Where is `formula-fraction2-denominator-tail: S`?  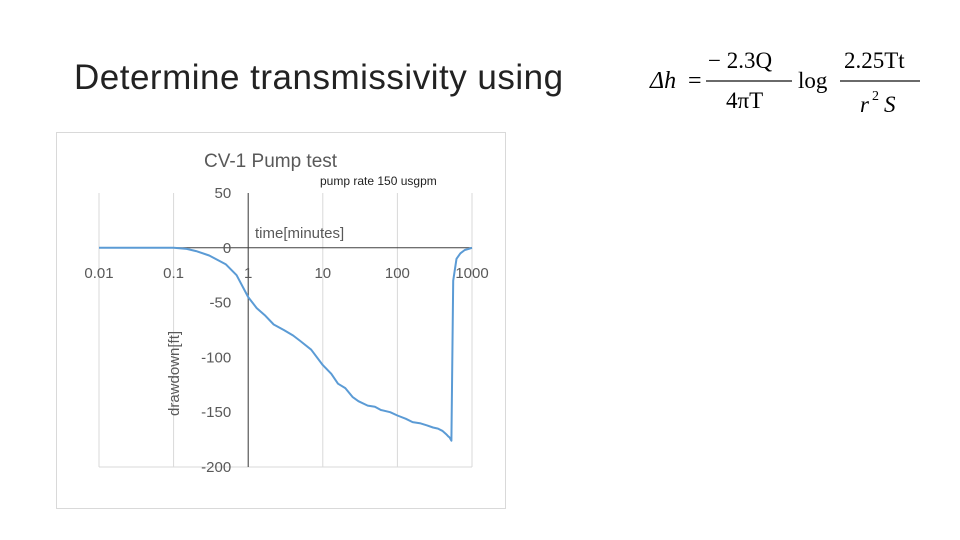
formula-fraction2-denominator-tail: S is located at coordinates (890, 104).